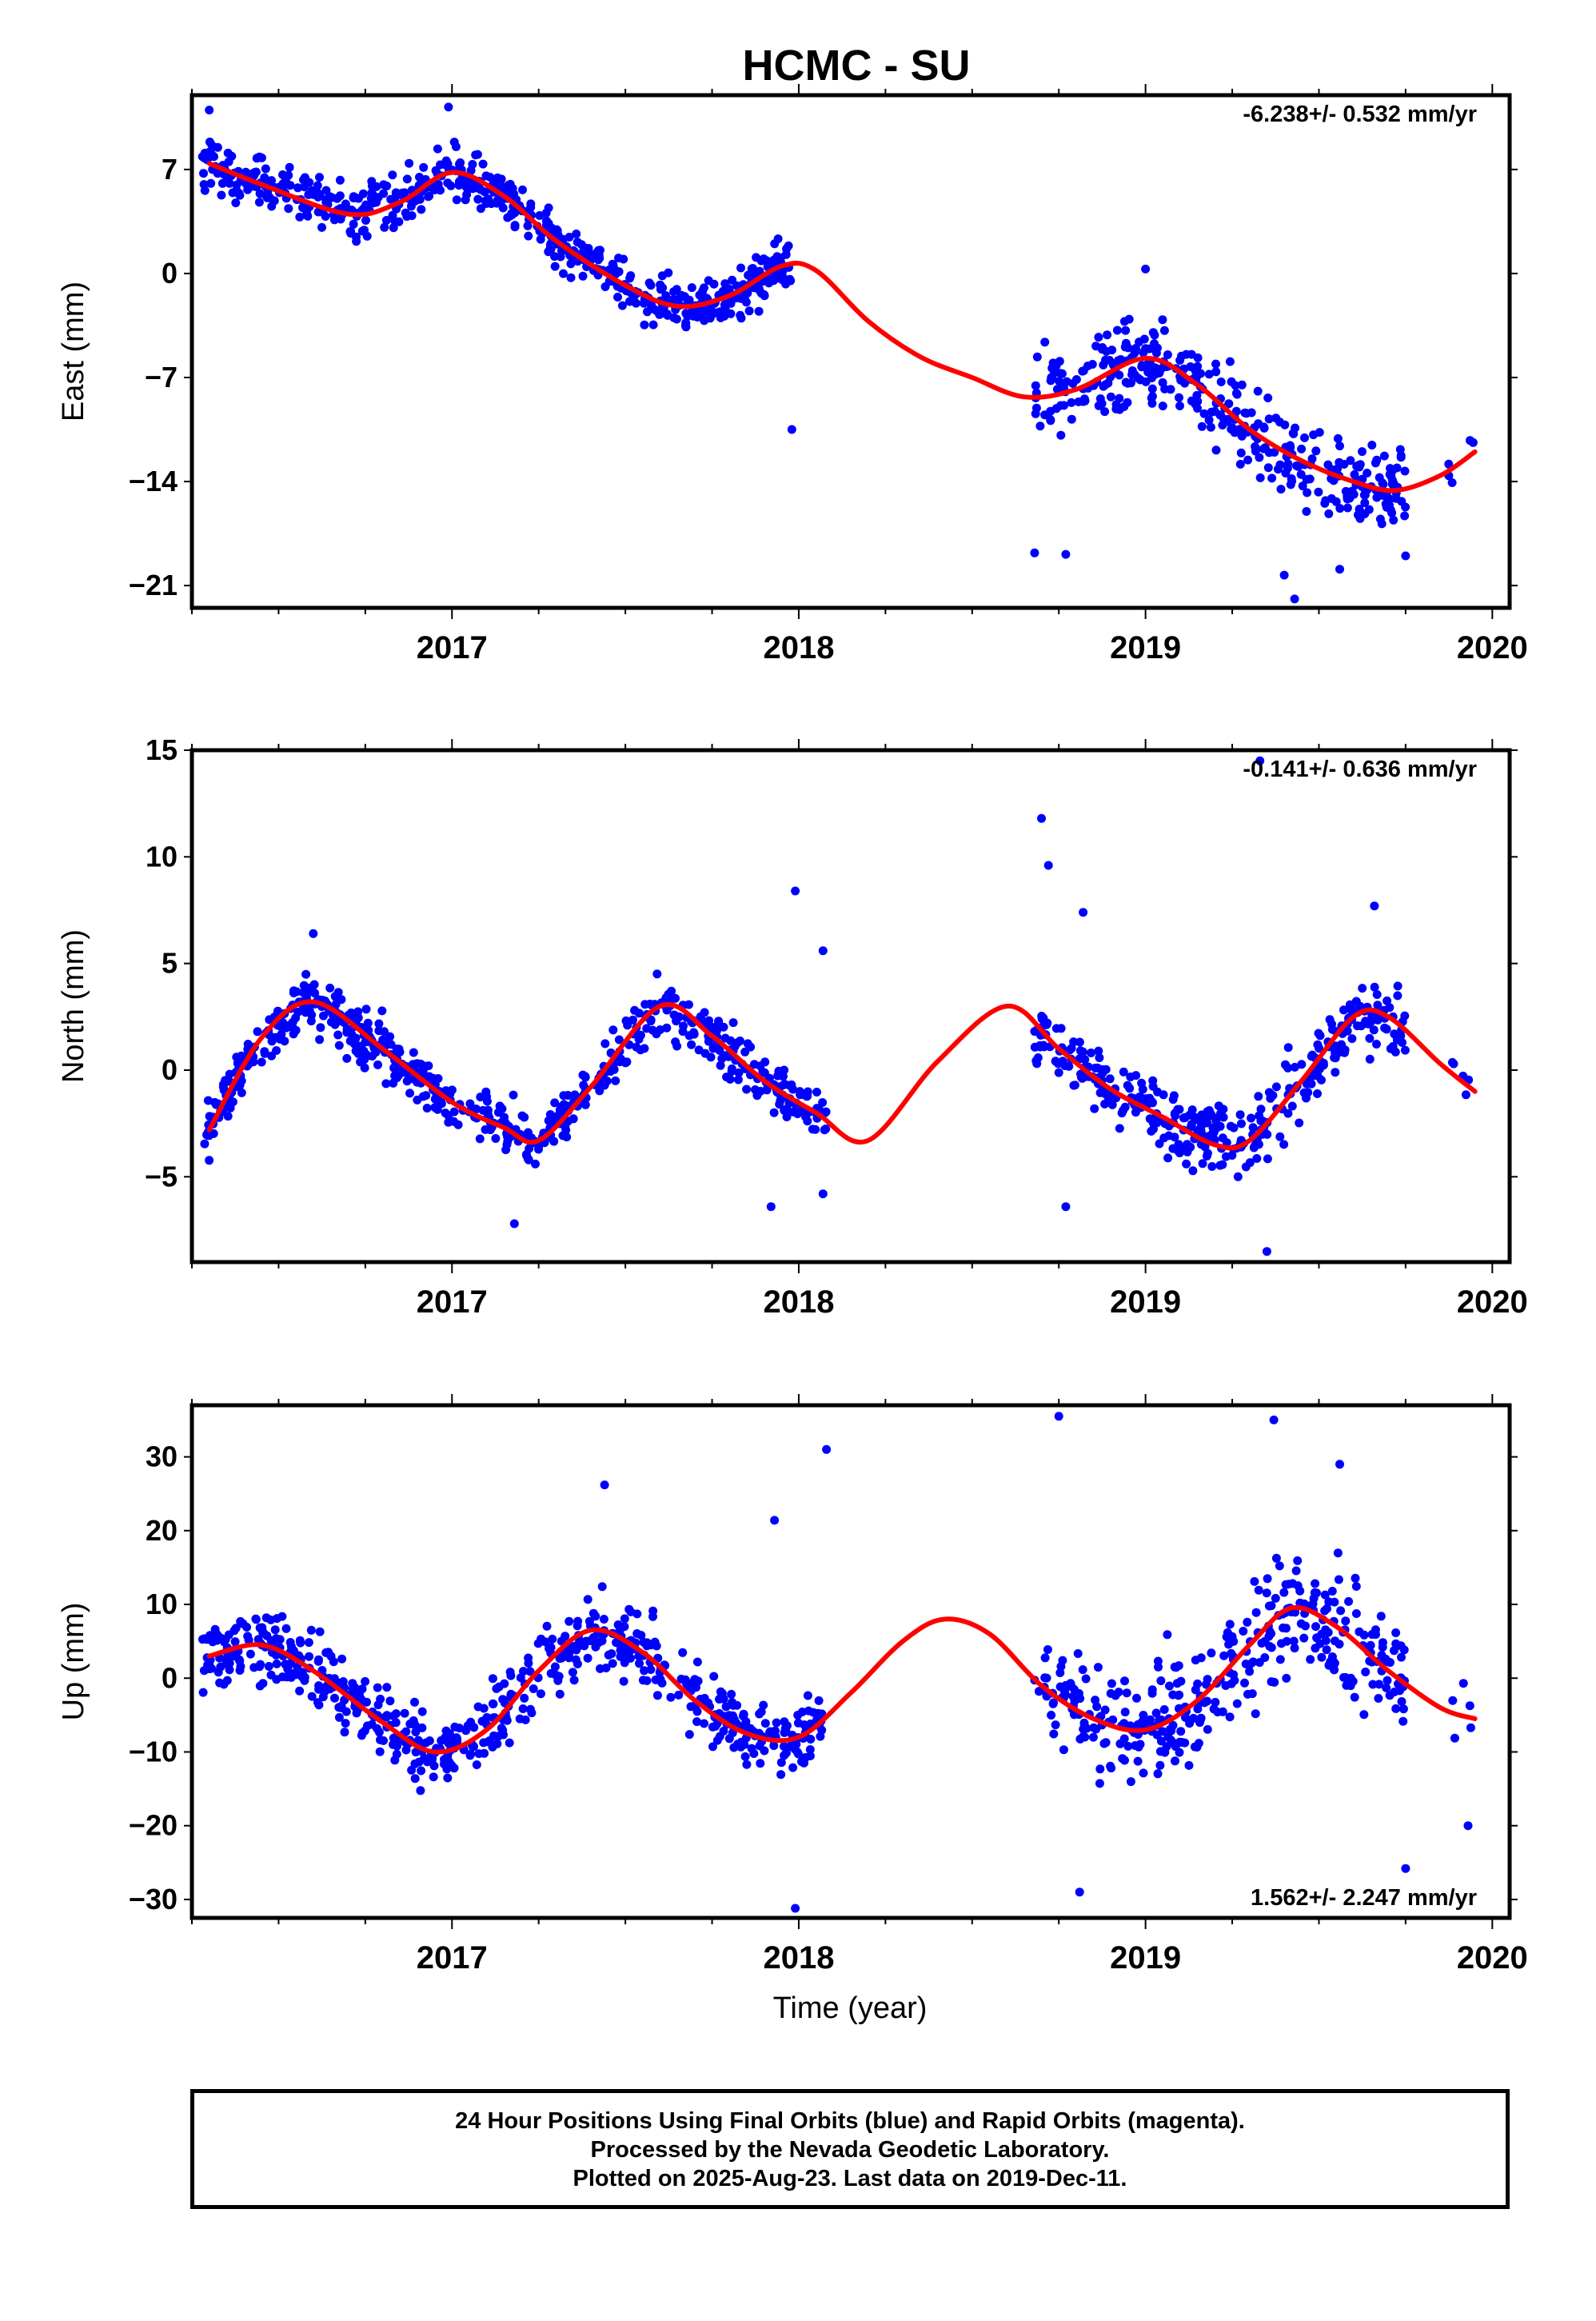 This screenshot has width=1596, height=2321. Describe the element at coordinates (161, 377) in the screenshot. I see `y-tick-label: −7` at that location.